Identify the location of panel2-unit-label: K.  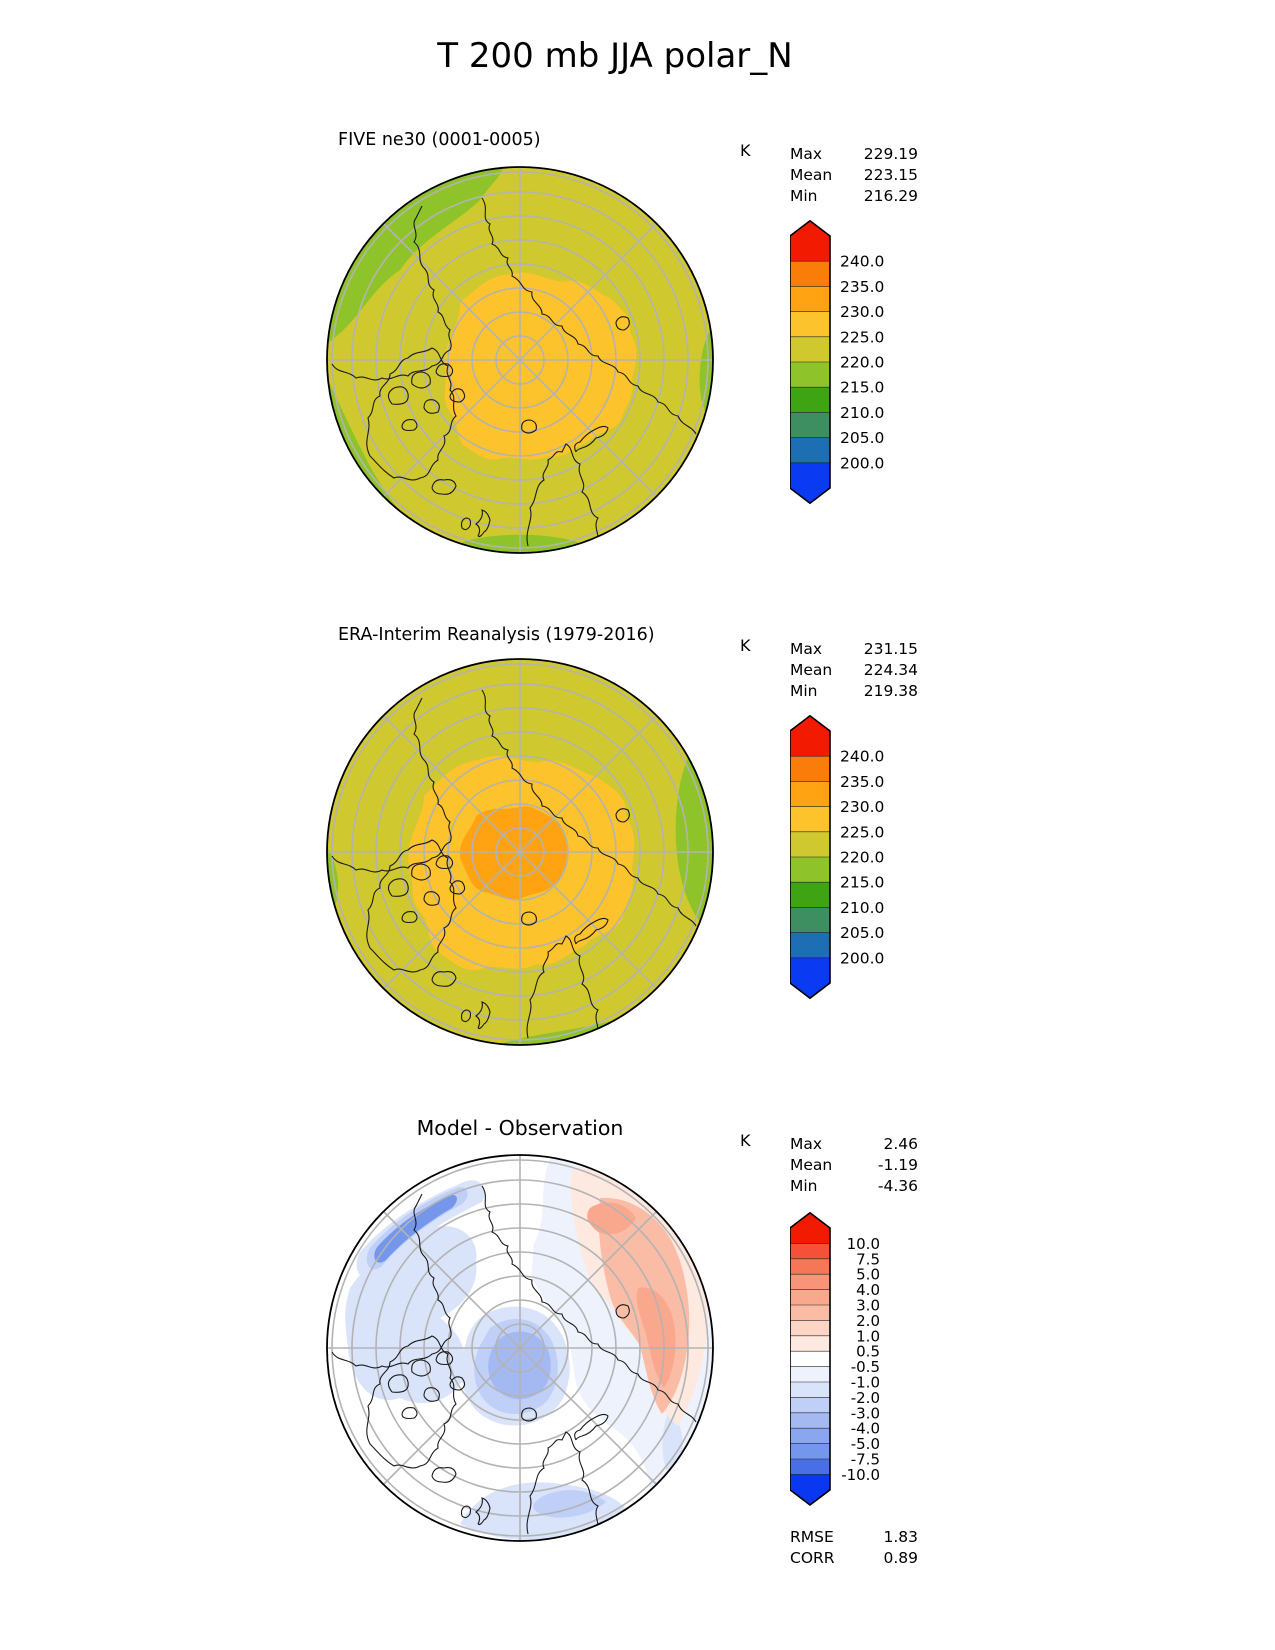
(745, 645).